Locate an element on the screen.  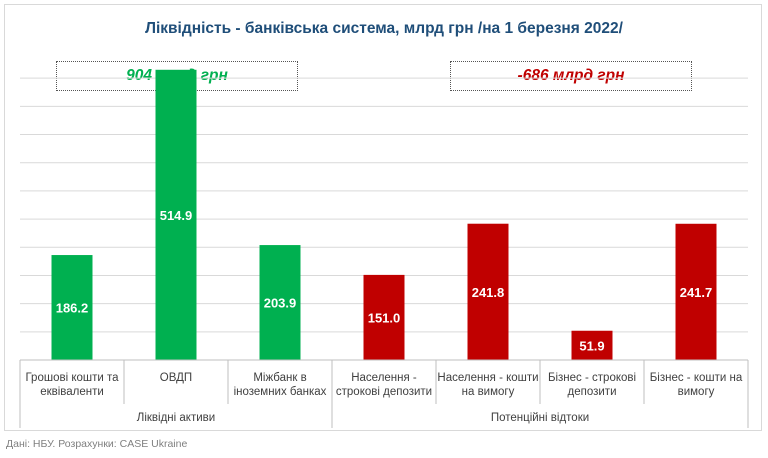
bar-value-label: 514.9 is located at coordinates (176, 215).